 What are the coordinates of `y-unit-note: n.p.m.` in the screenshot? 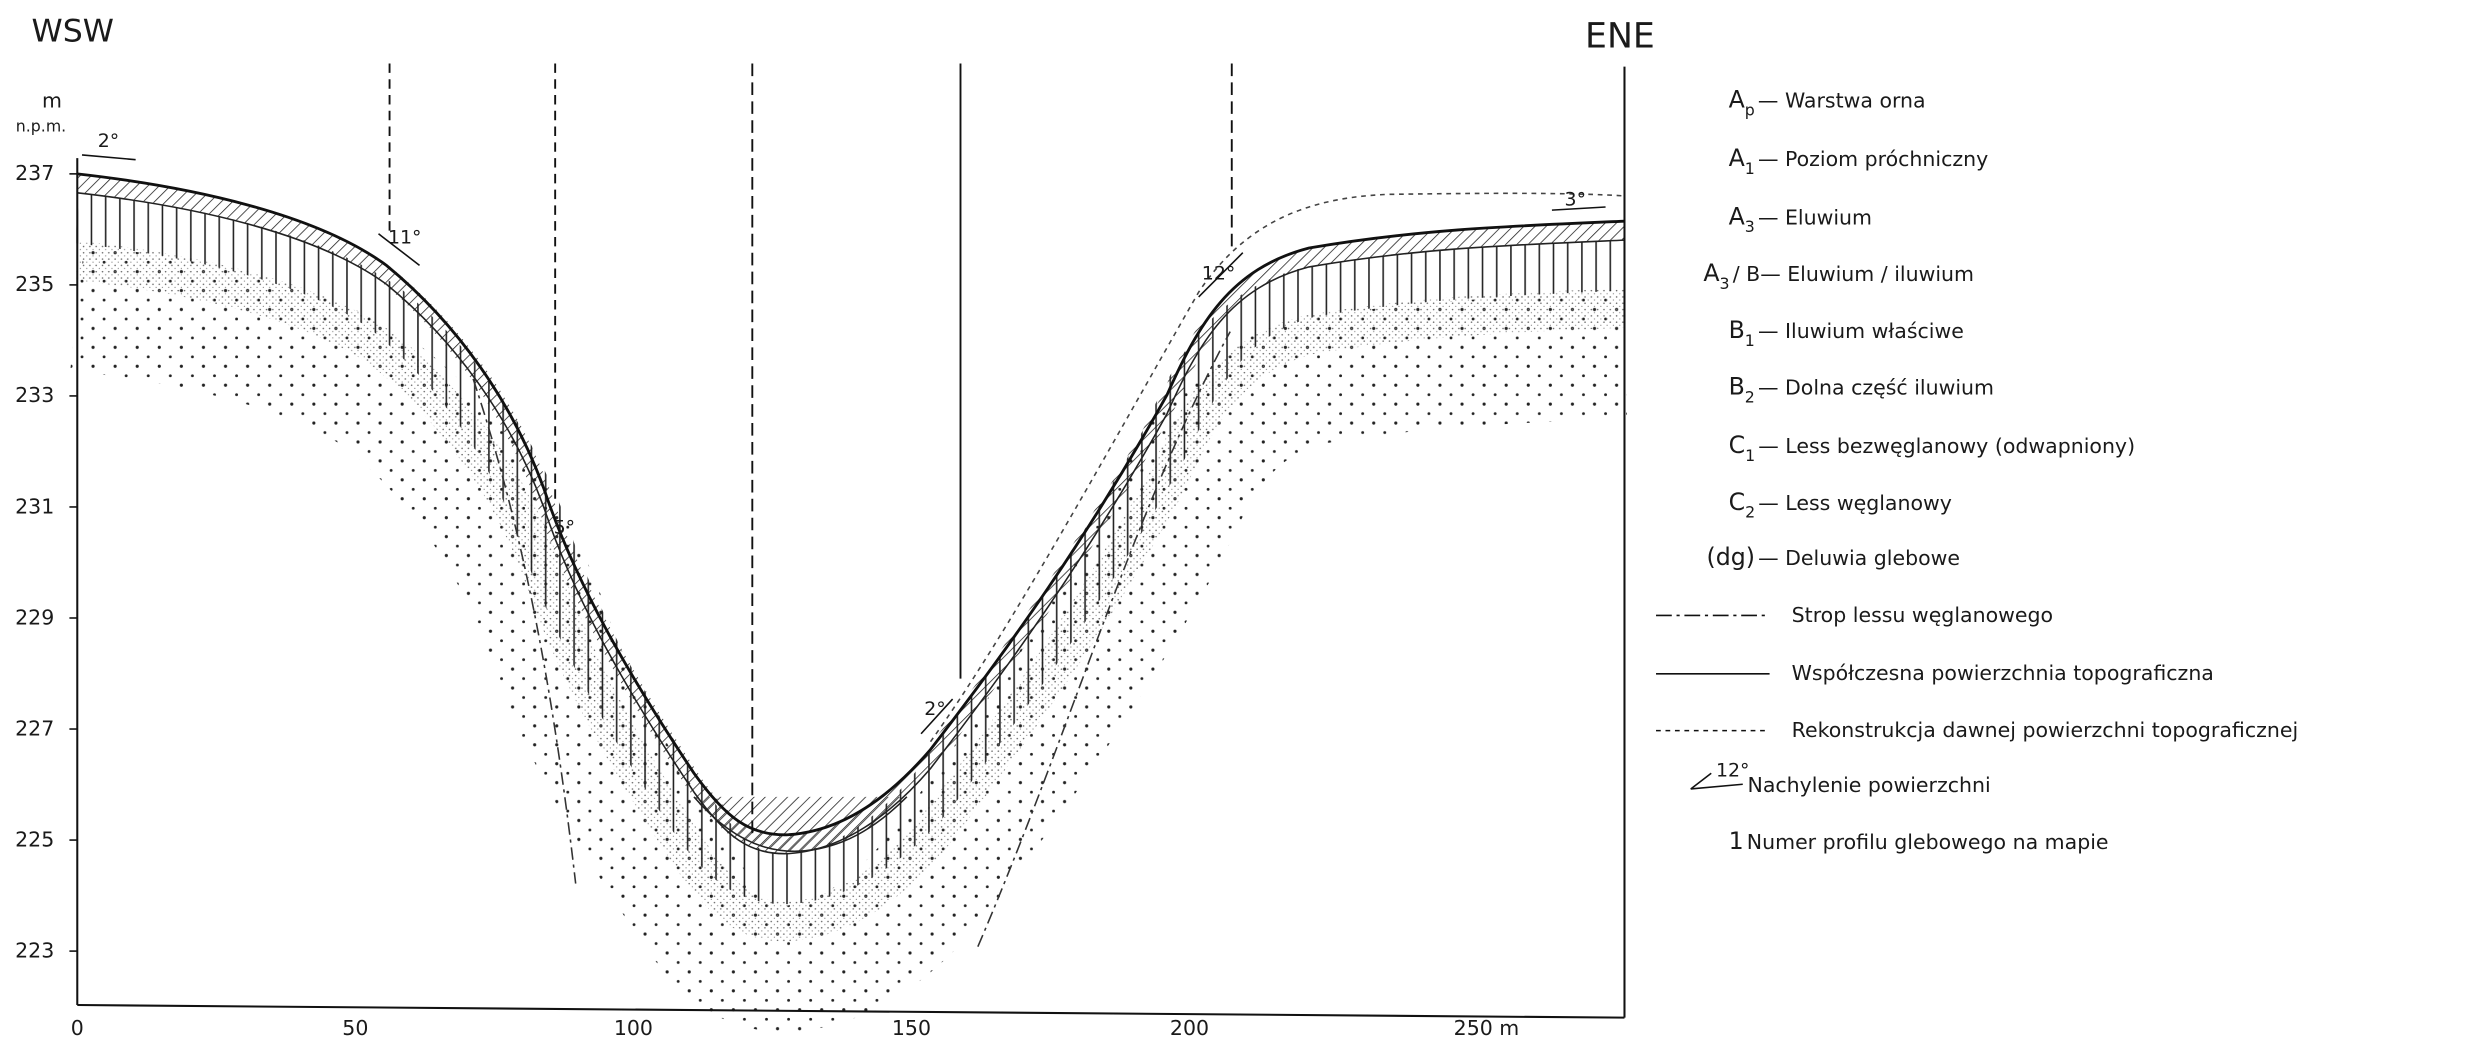 It's located at (41, 125).